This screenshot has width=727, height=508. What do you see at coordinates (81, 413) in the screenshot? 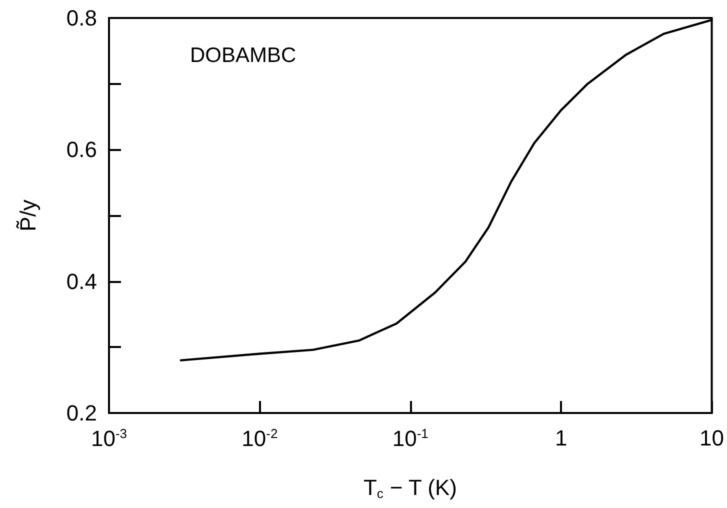
I see `y-tick-label: 0.2` at bounding box center [81, 413].